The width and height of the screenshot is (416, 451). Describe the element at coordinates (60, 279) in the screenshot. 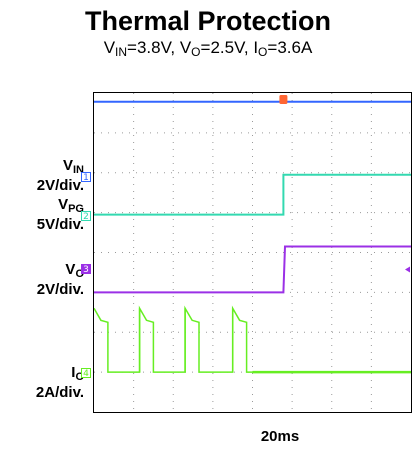

I see `vo-channel-label: VO 2V/div.` at that location.